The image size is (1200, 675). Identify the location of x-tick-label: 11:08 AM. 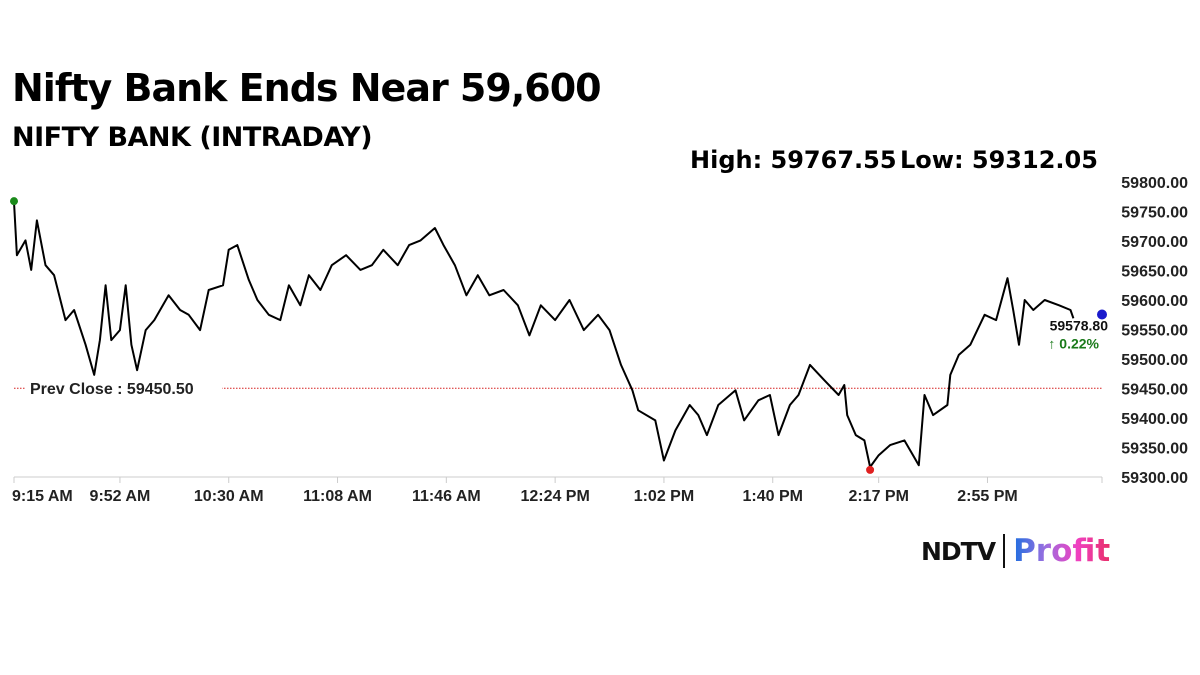
(337, 496).